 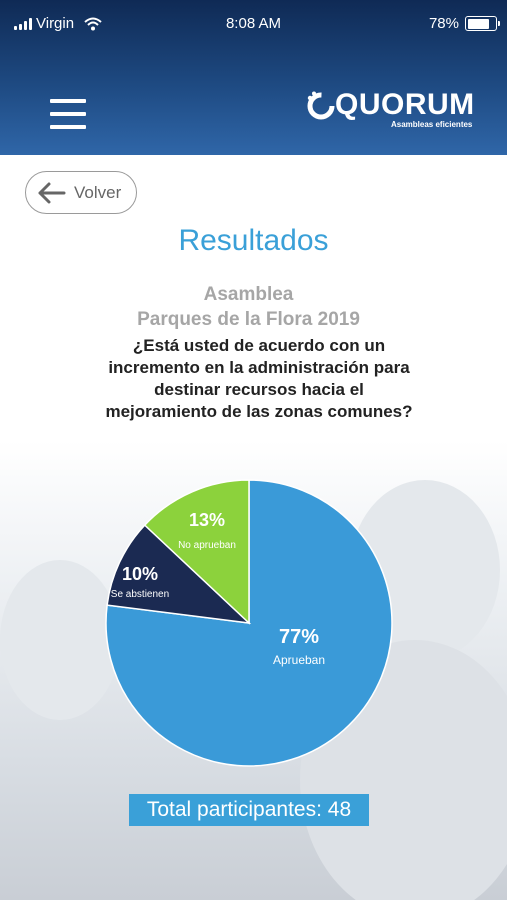 I want to click on battery-fill, so click(x=478, y=23).